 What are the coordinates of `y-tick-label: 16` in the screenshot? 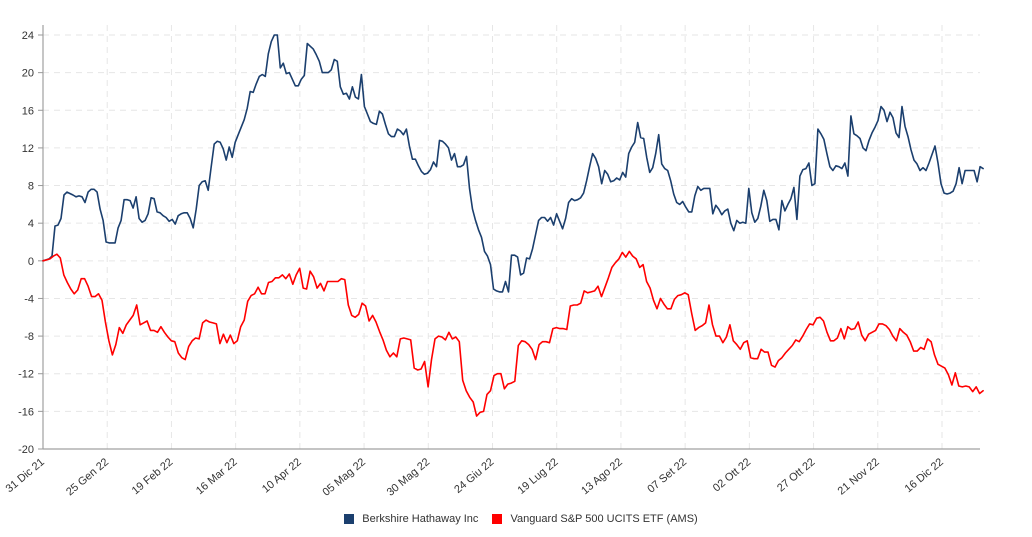 It's located at (28, 111).